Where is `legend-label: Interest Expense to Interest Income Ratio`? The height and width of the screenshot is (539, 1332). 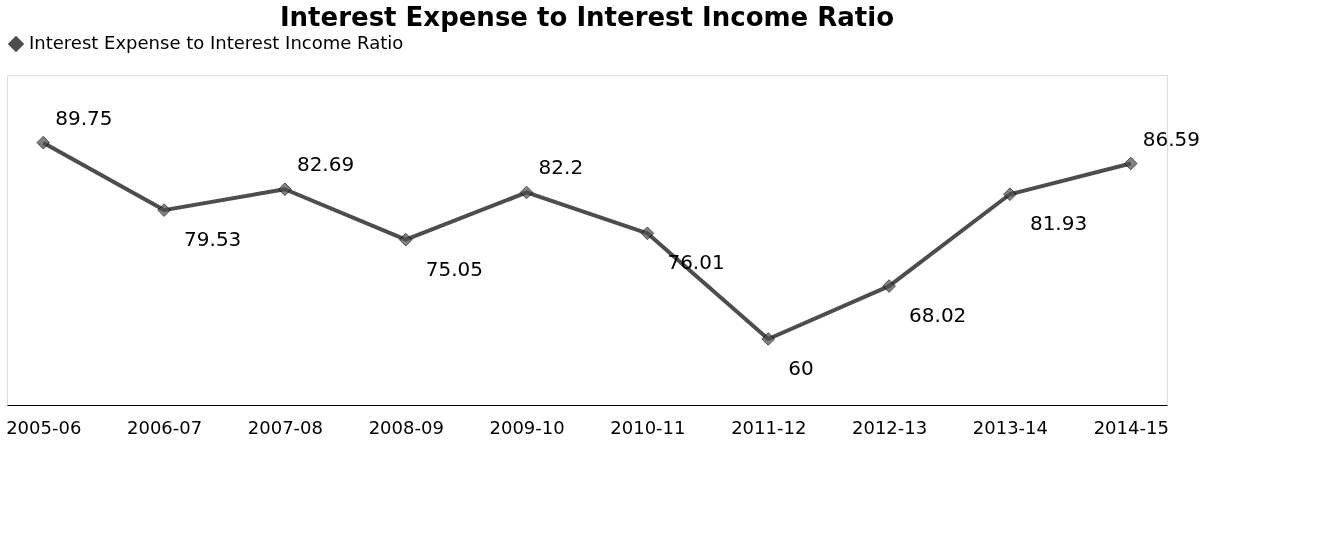
legend-label: Interest Expense to Interest Income Ratio is located at coordinates (216, 42).